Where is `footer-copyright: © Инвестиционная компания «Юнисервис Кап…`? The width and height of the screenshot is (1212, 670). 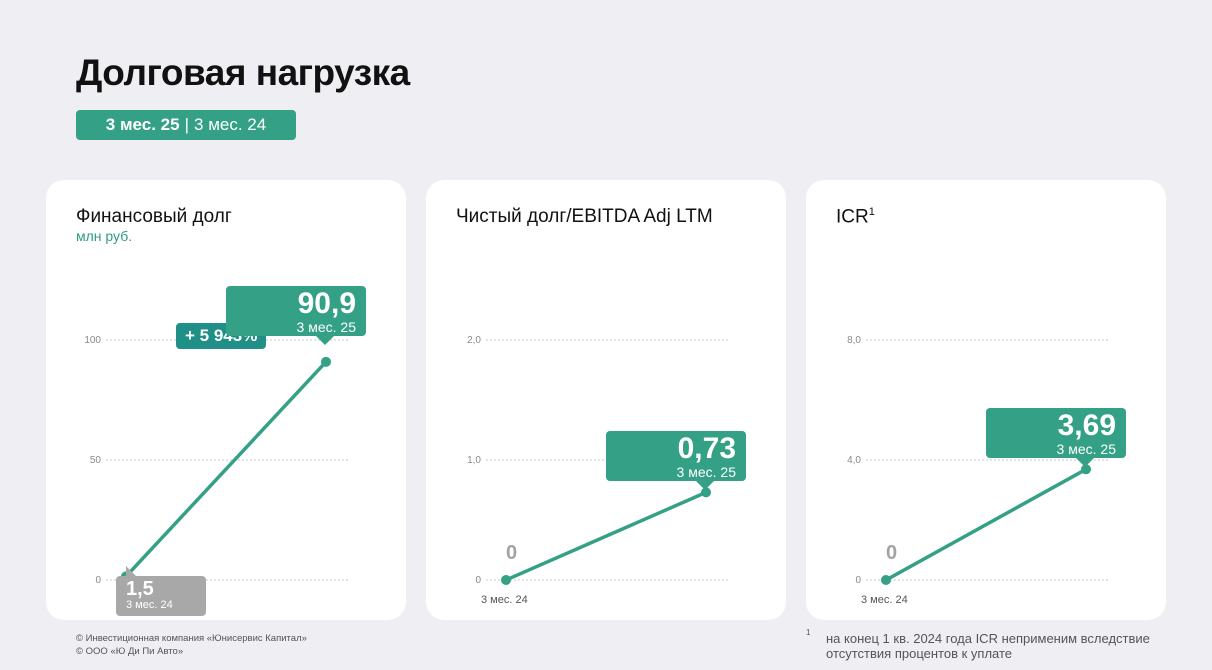
footer-copyright: © Инвестиционная компания «Юнисервис Кап… is located at coordinates (191, 645).